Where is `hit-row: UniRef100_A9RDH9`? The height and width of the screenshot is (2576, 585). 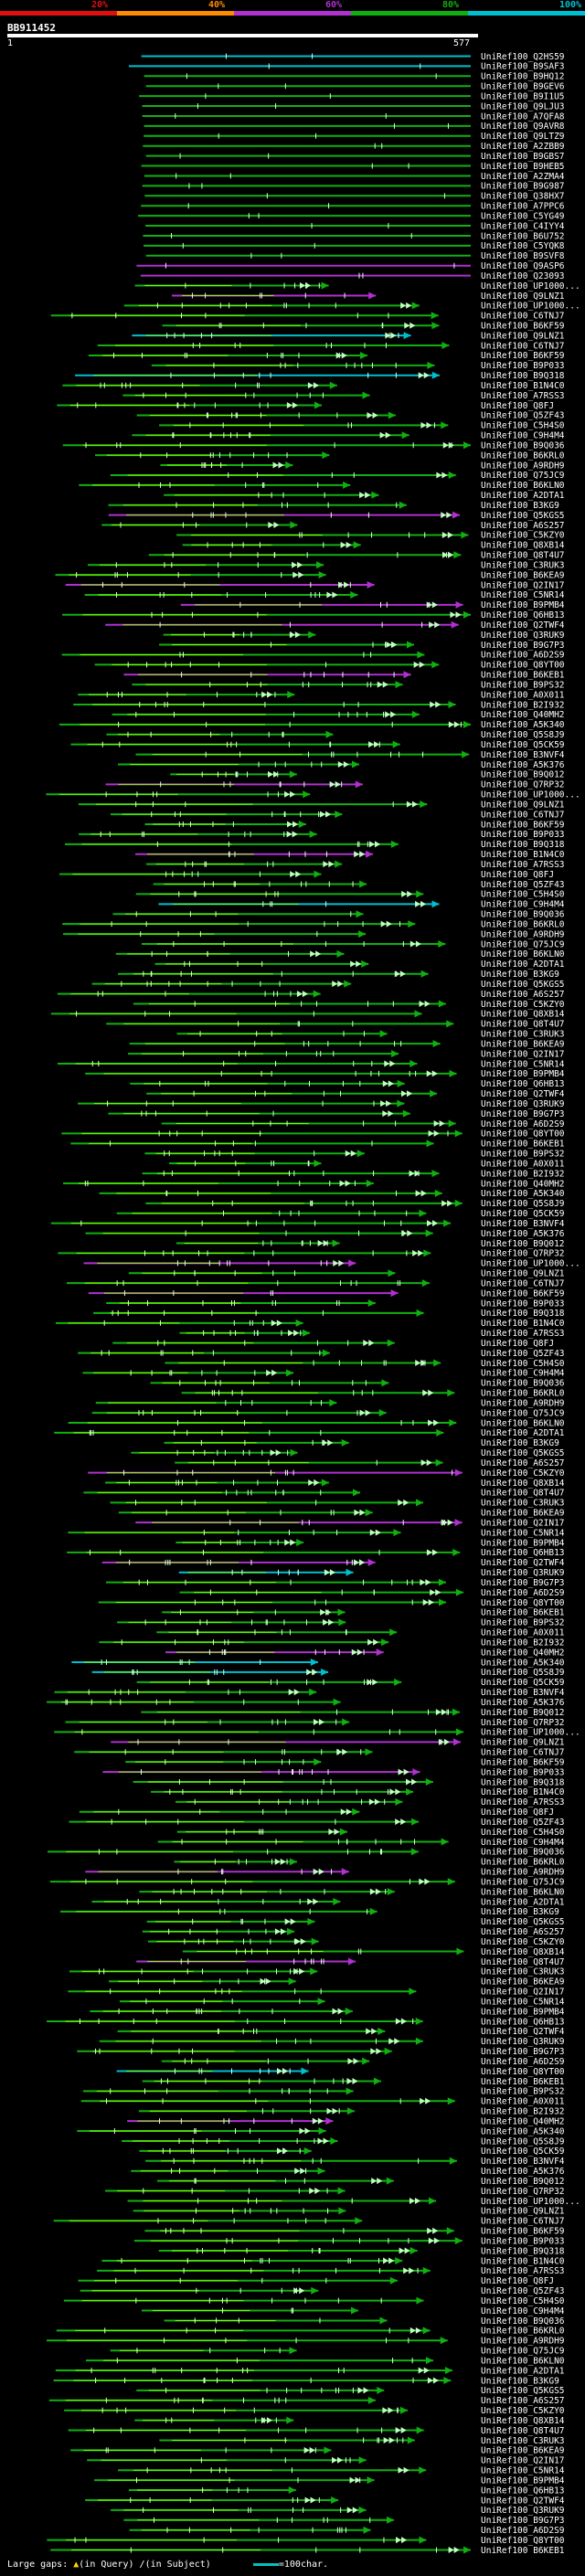 hit-row: UniRef100_A9RDH9 is located at coordinates (330, 1403).